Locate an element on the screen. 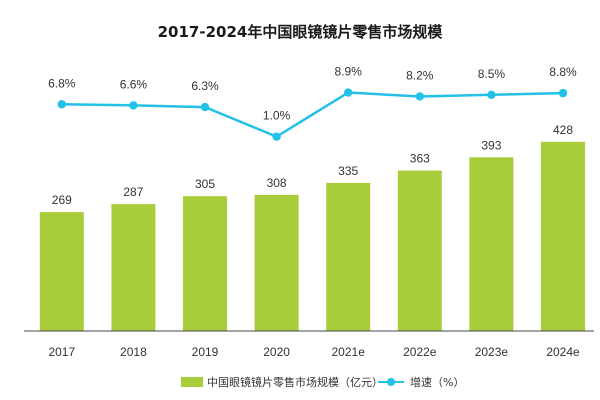  bar-value-label-2021e: 335 is located at coordinates (348, 171).